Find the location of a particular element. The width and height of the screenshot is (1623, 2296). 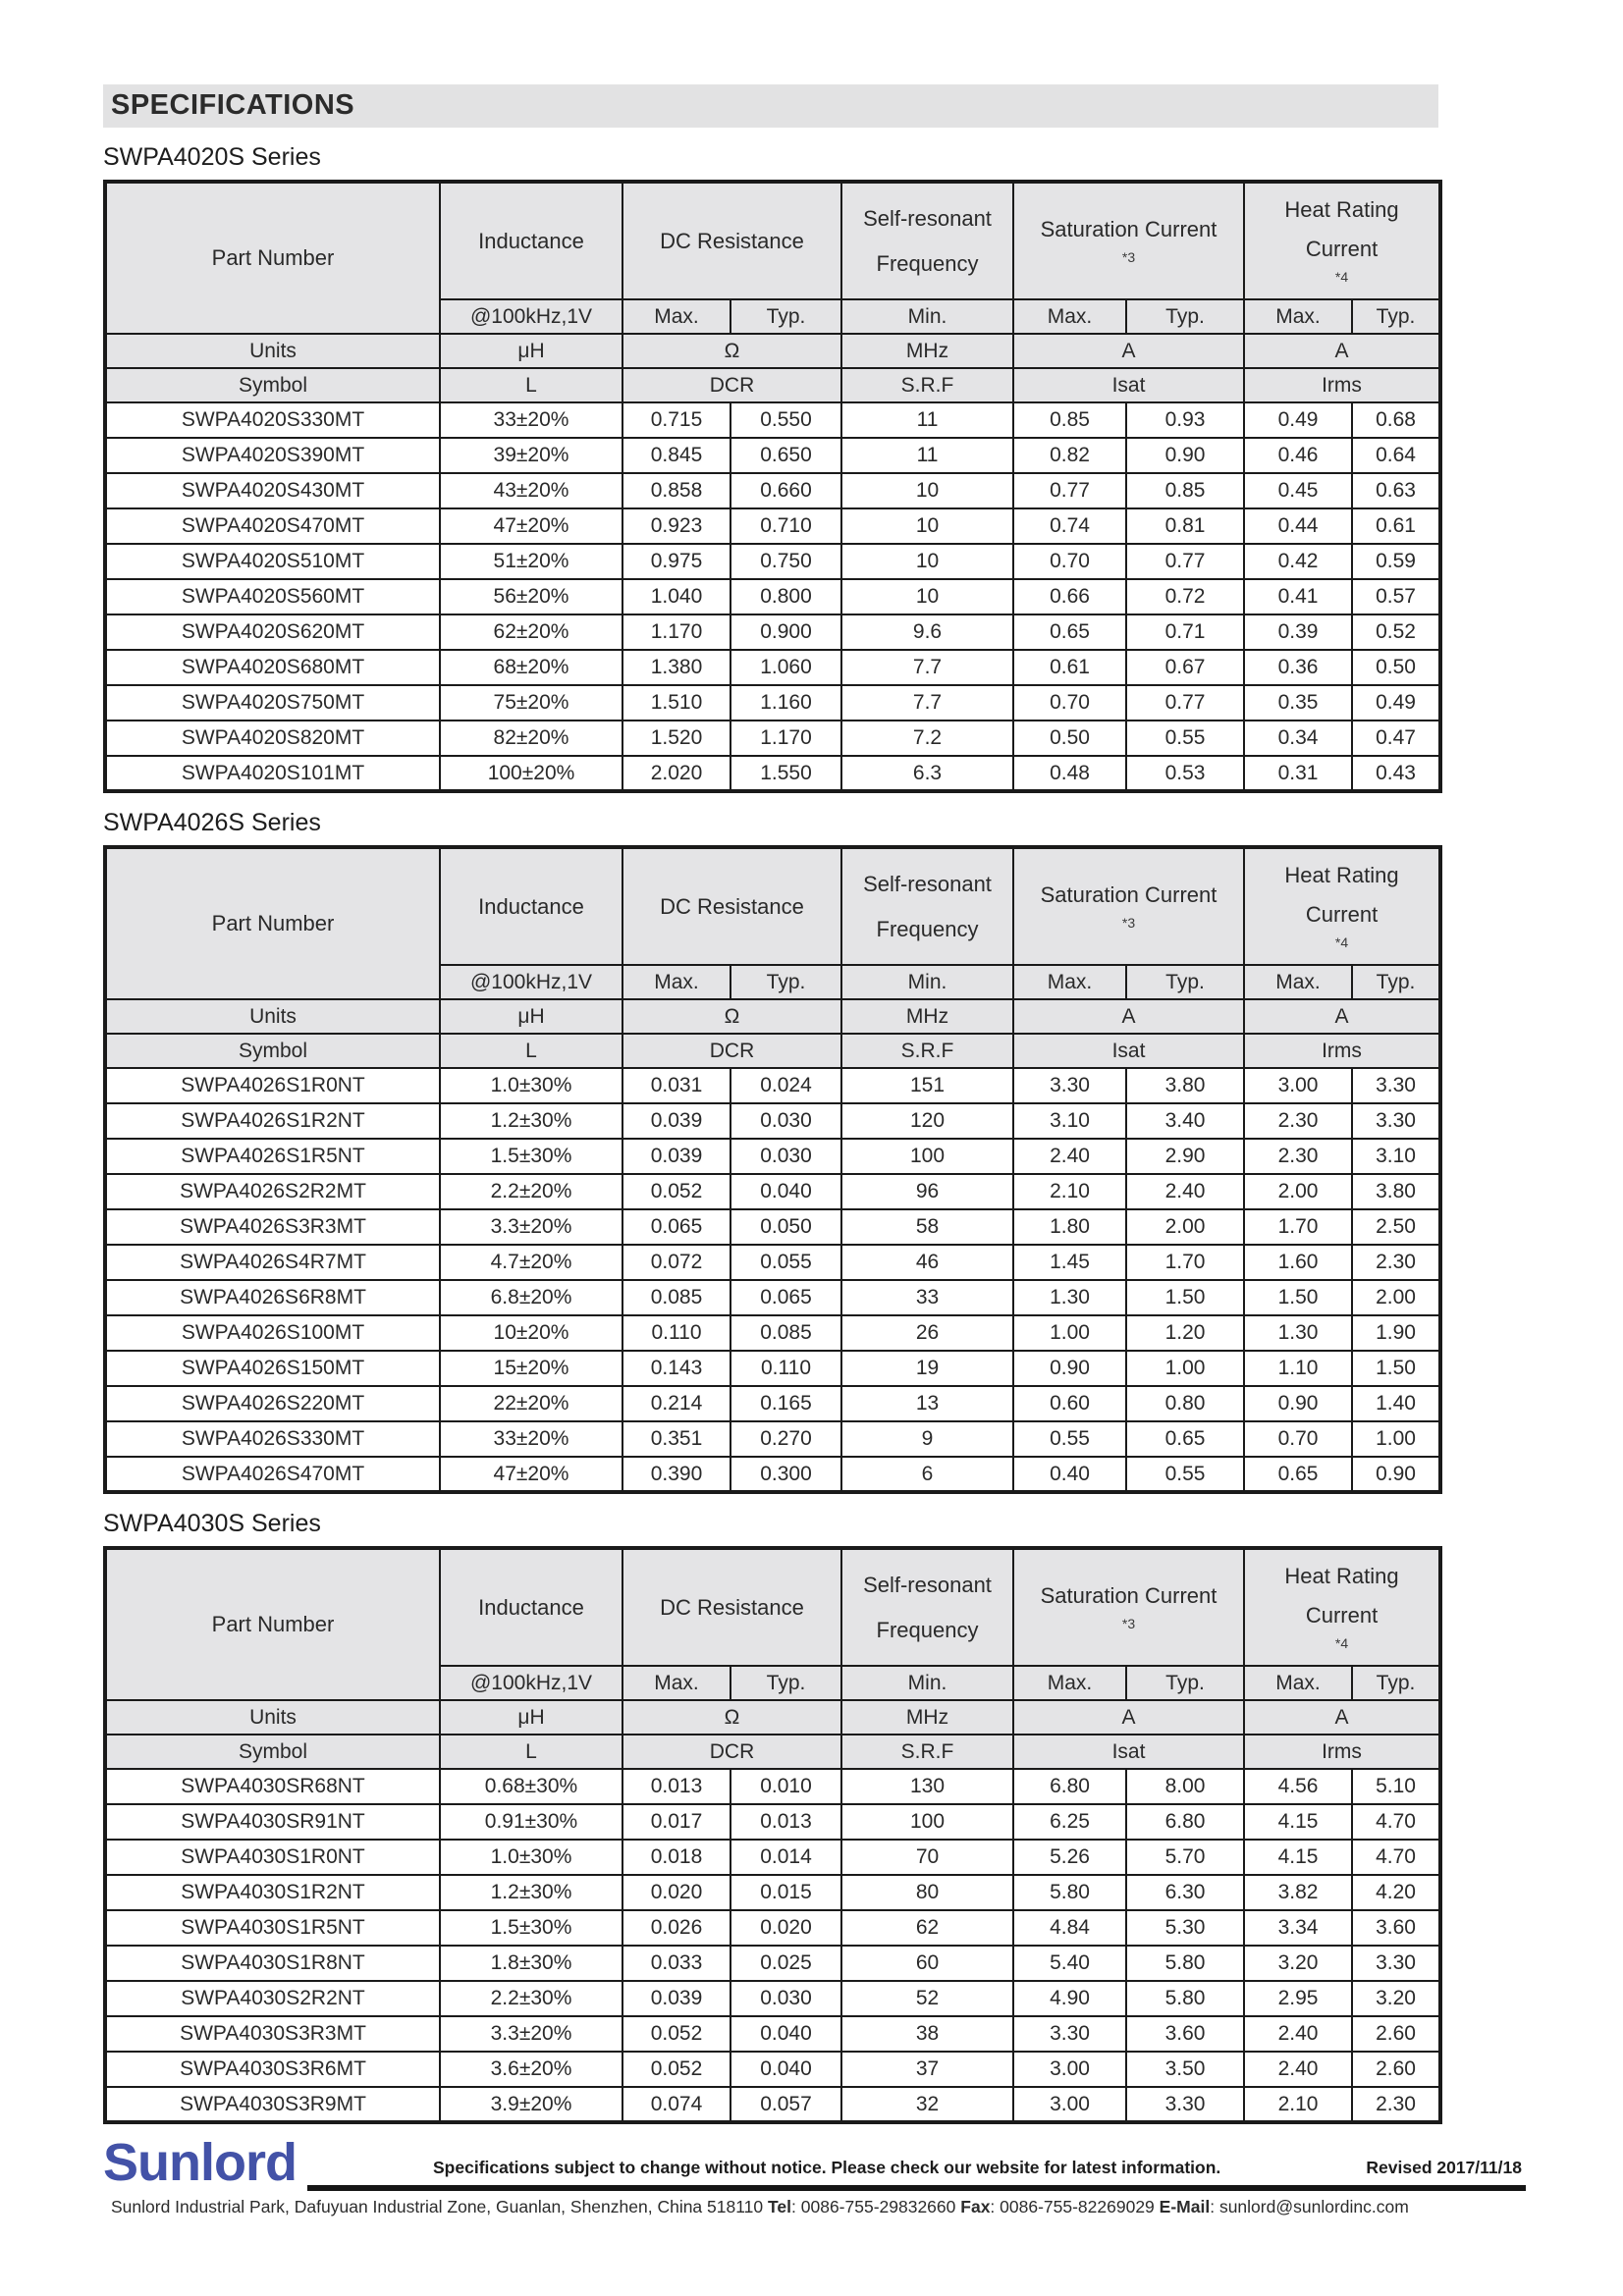

series-title: SWPA4026S Series is located at coordinates (212, 822).